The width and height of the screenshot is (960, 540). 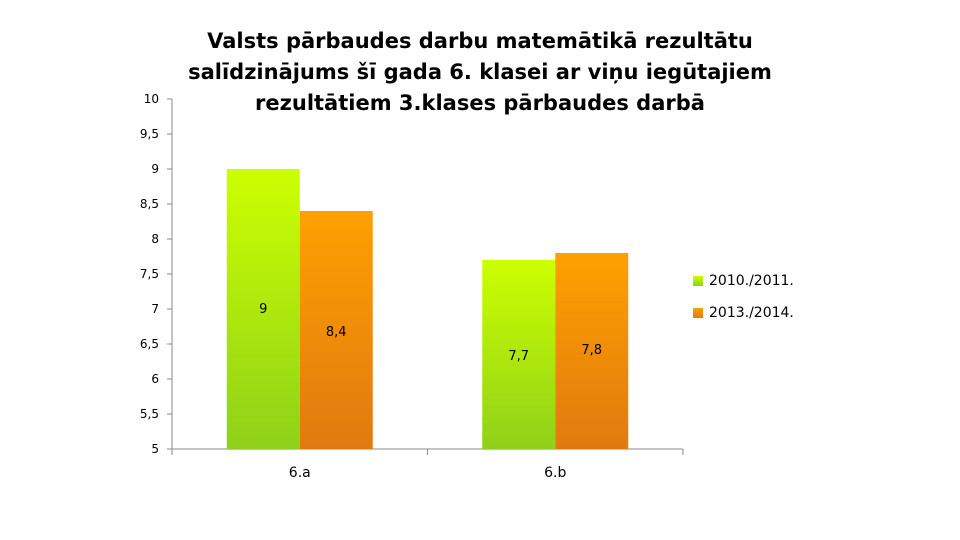 I want to click on y-tick-label: 7,5, so click(x=149, y=274).